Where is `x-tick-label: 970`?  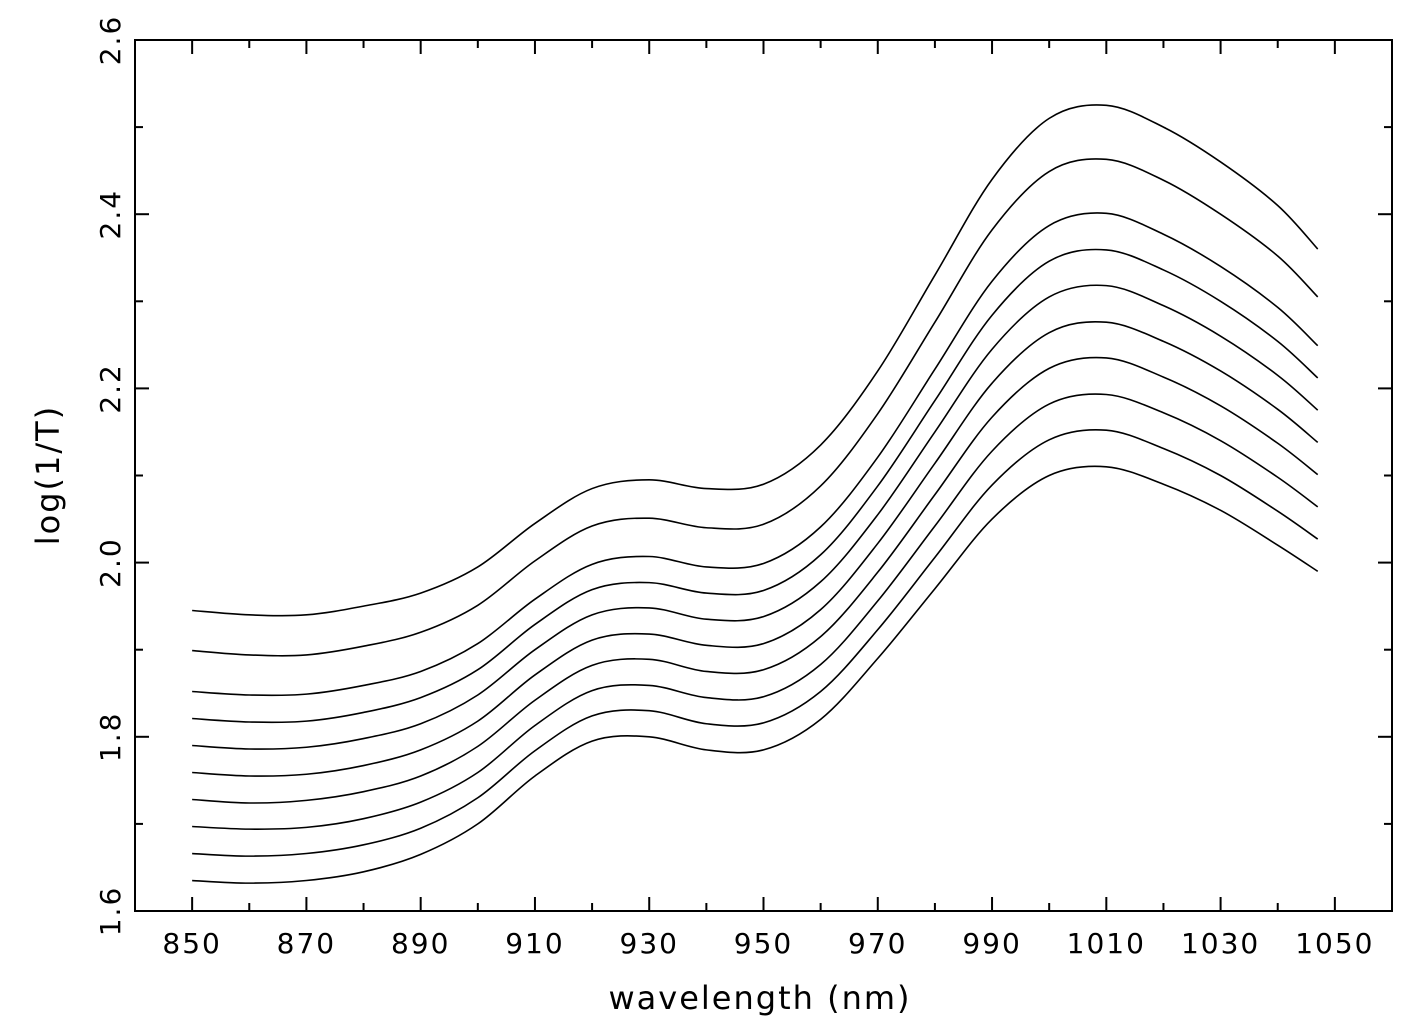 x-tick-label: 970 is located at coordinates (877, 943).